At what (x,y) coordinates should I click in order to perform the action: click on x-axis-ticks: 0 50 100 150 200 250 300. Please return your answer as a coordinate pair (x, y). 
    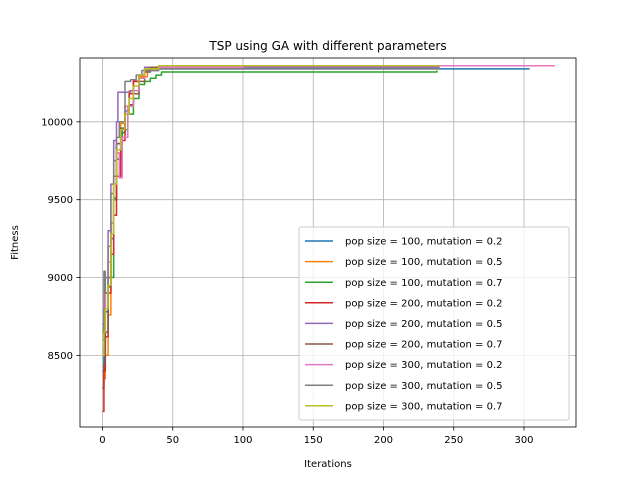
    Looking at the image, I should click on (316, 436).